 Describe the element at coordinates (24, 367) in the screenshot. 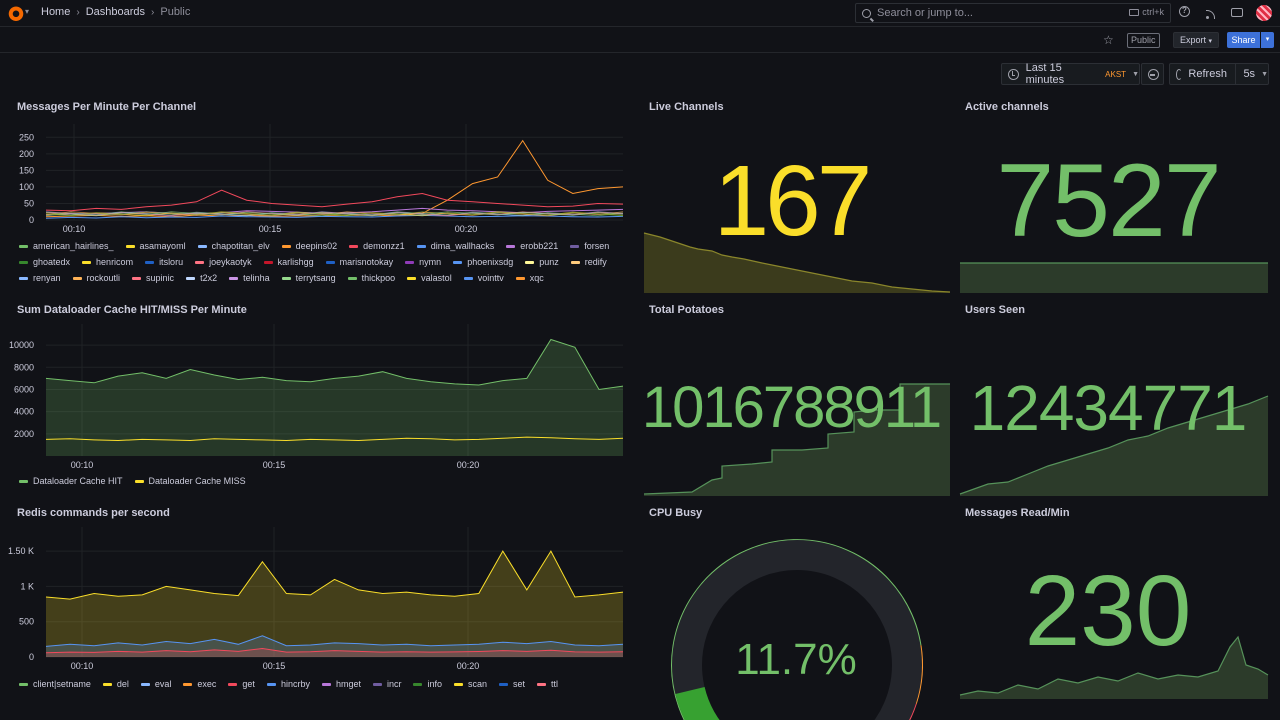

I see `y-tick-label: 8000` at that location.